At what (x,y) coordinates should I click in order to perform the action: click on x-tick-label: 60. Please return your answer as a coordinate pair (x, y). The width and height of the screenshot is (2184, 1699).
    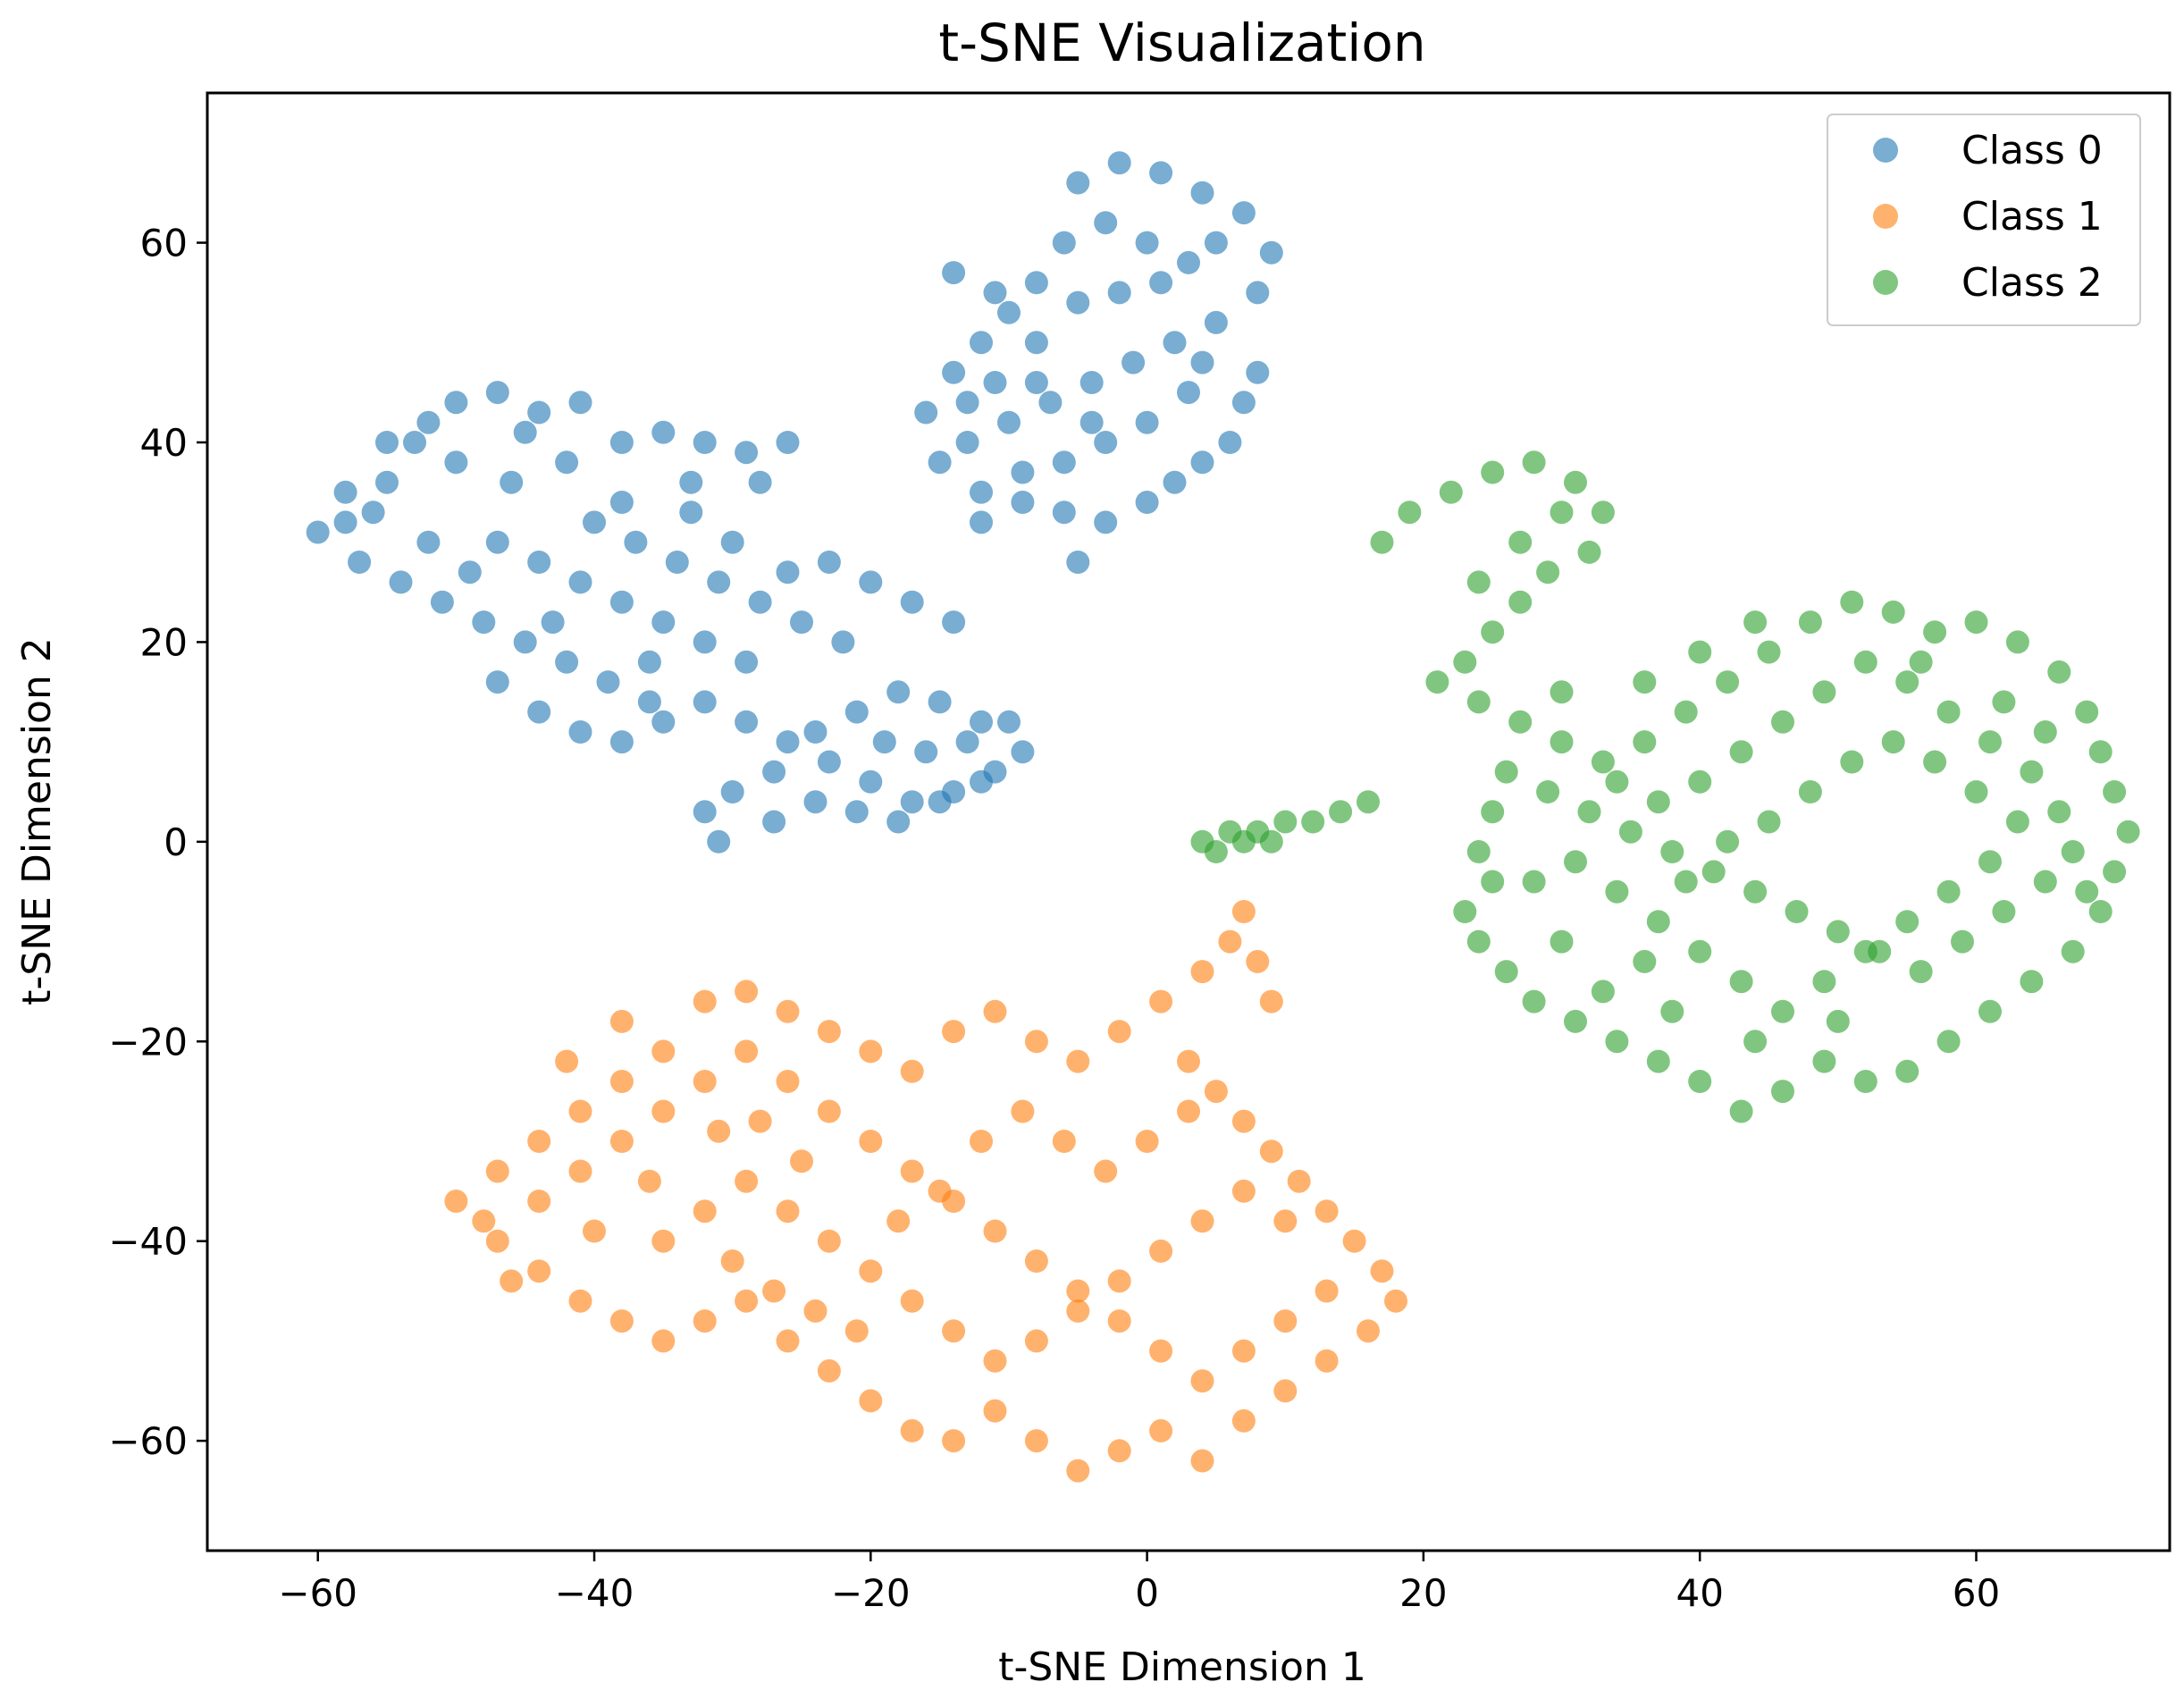
    Looking at the image, I should click on (1976, 1593).